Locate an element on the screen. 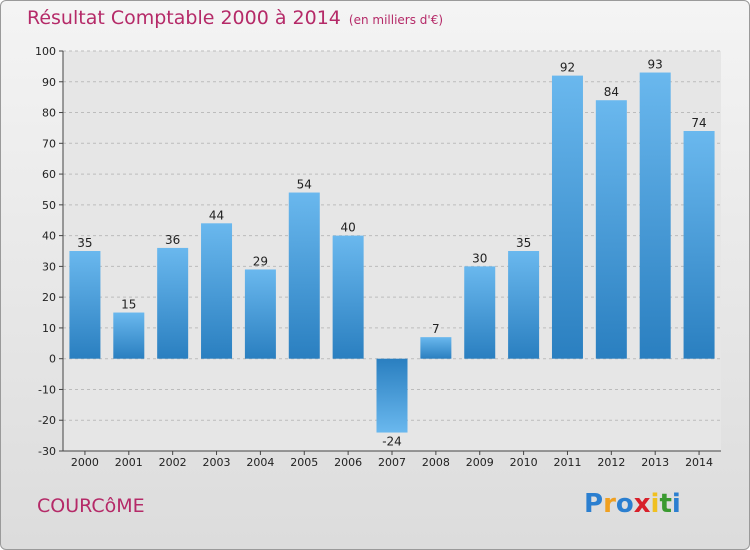  bar-value-label: 40 is located at coordinates (347, 228).